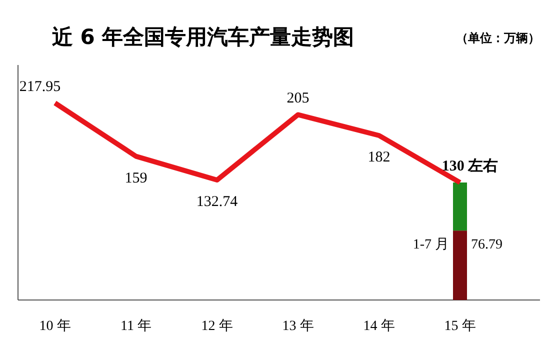  What do you see at coordinates (460, 326) in the screenshot?
I see `x-tick-label: 15 年` at bounding box center [460, 326].